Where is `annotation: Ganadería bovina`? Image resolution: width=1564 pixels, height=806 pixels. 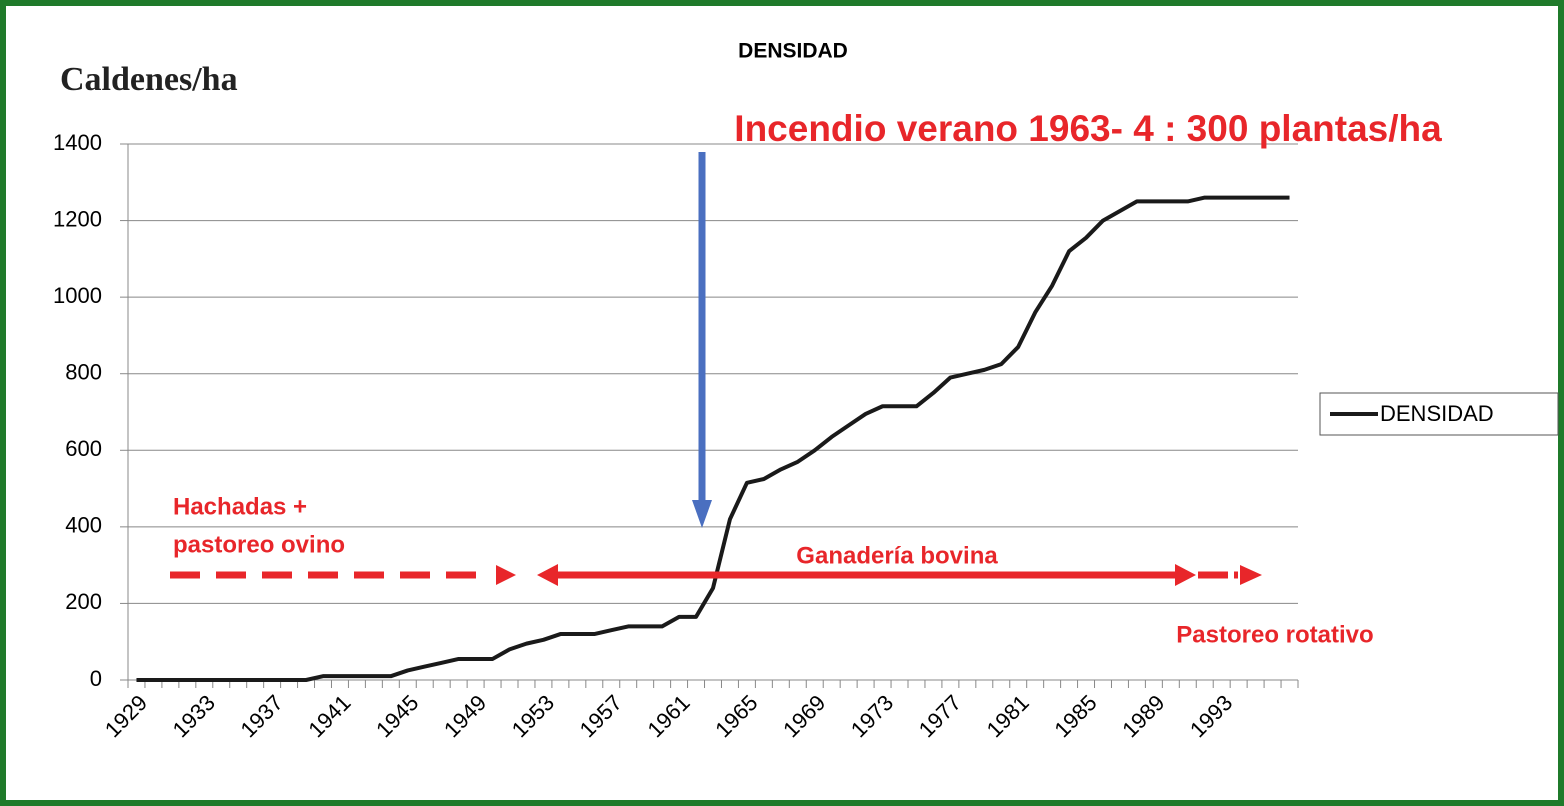 annotation: Ganadería bovina is located at coordinates (897, 555).